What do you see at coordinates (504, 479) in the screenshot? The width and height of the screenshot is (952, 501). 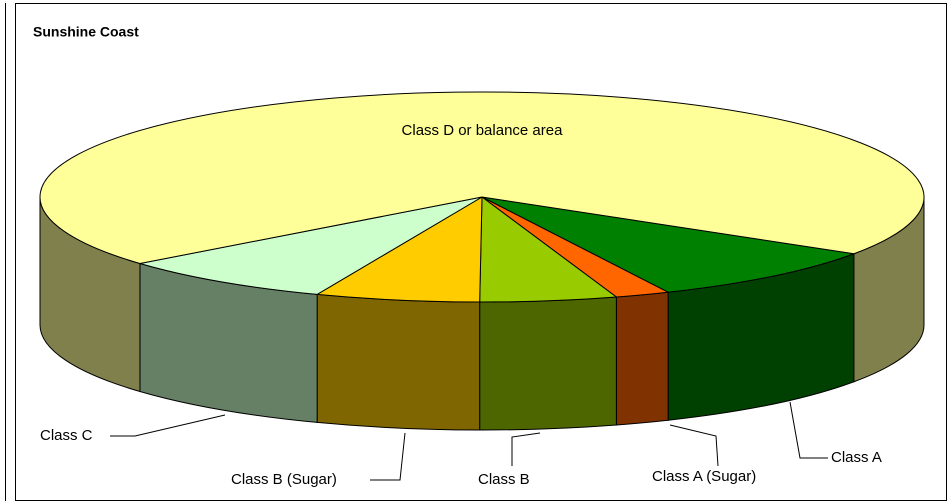 I see `slice-label: Class B` at bounding box center [504, 479].